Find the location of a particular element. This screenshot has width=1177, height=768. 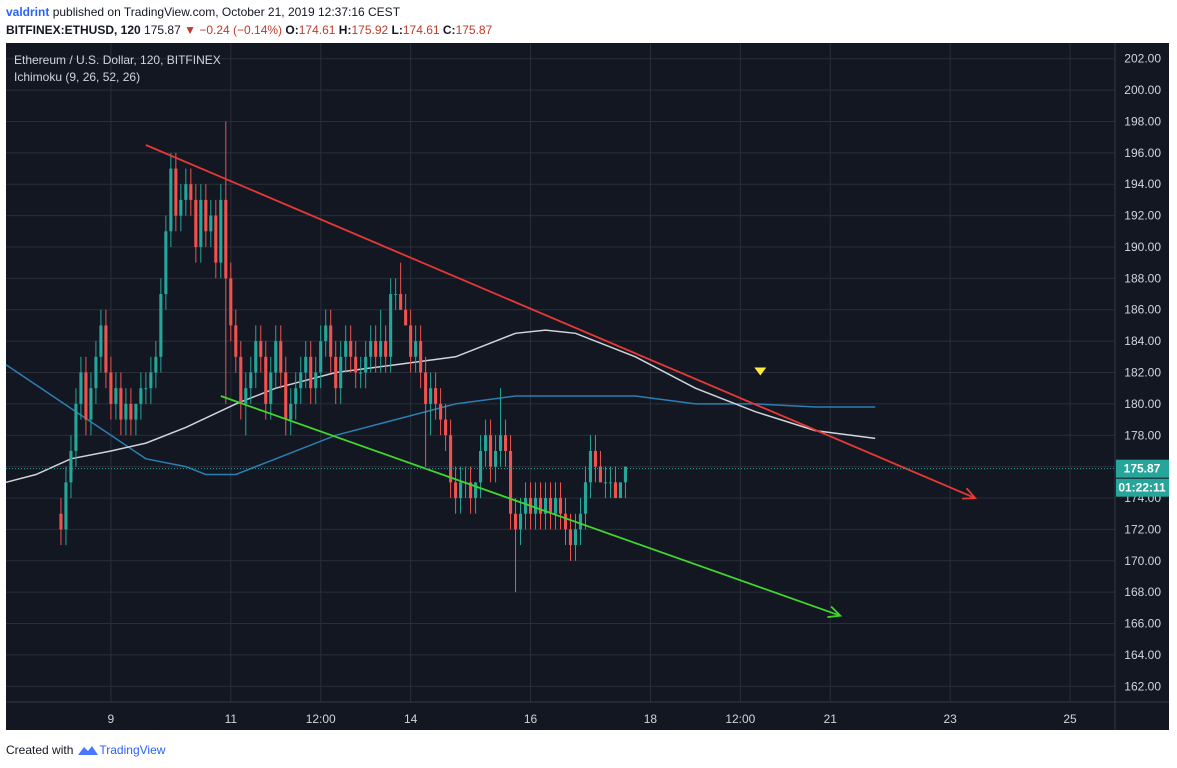

price-tick-label: 200.00 is located at coordinates (1142, 90).